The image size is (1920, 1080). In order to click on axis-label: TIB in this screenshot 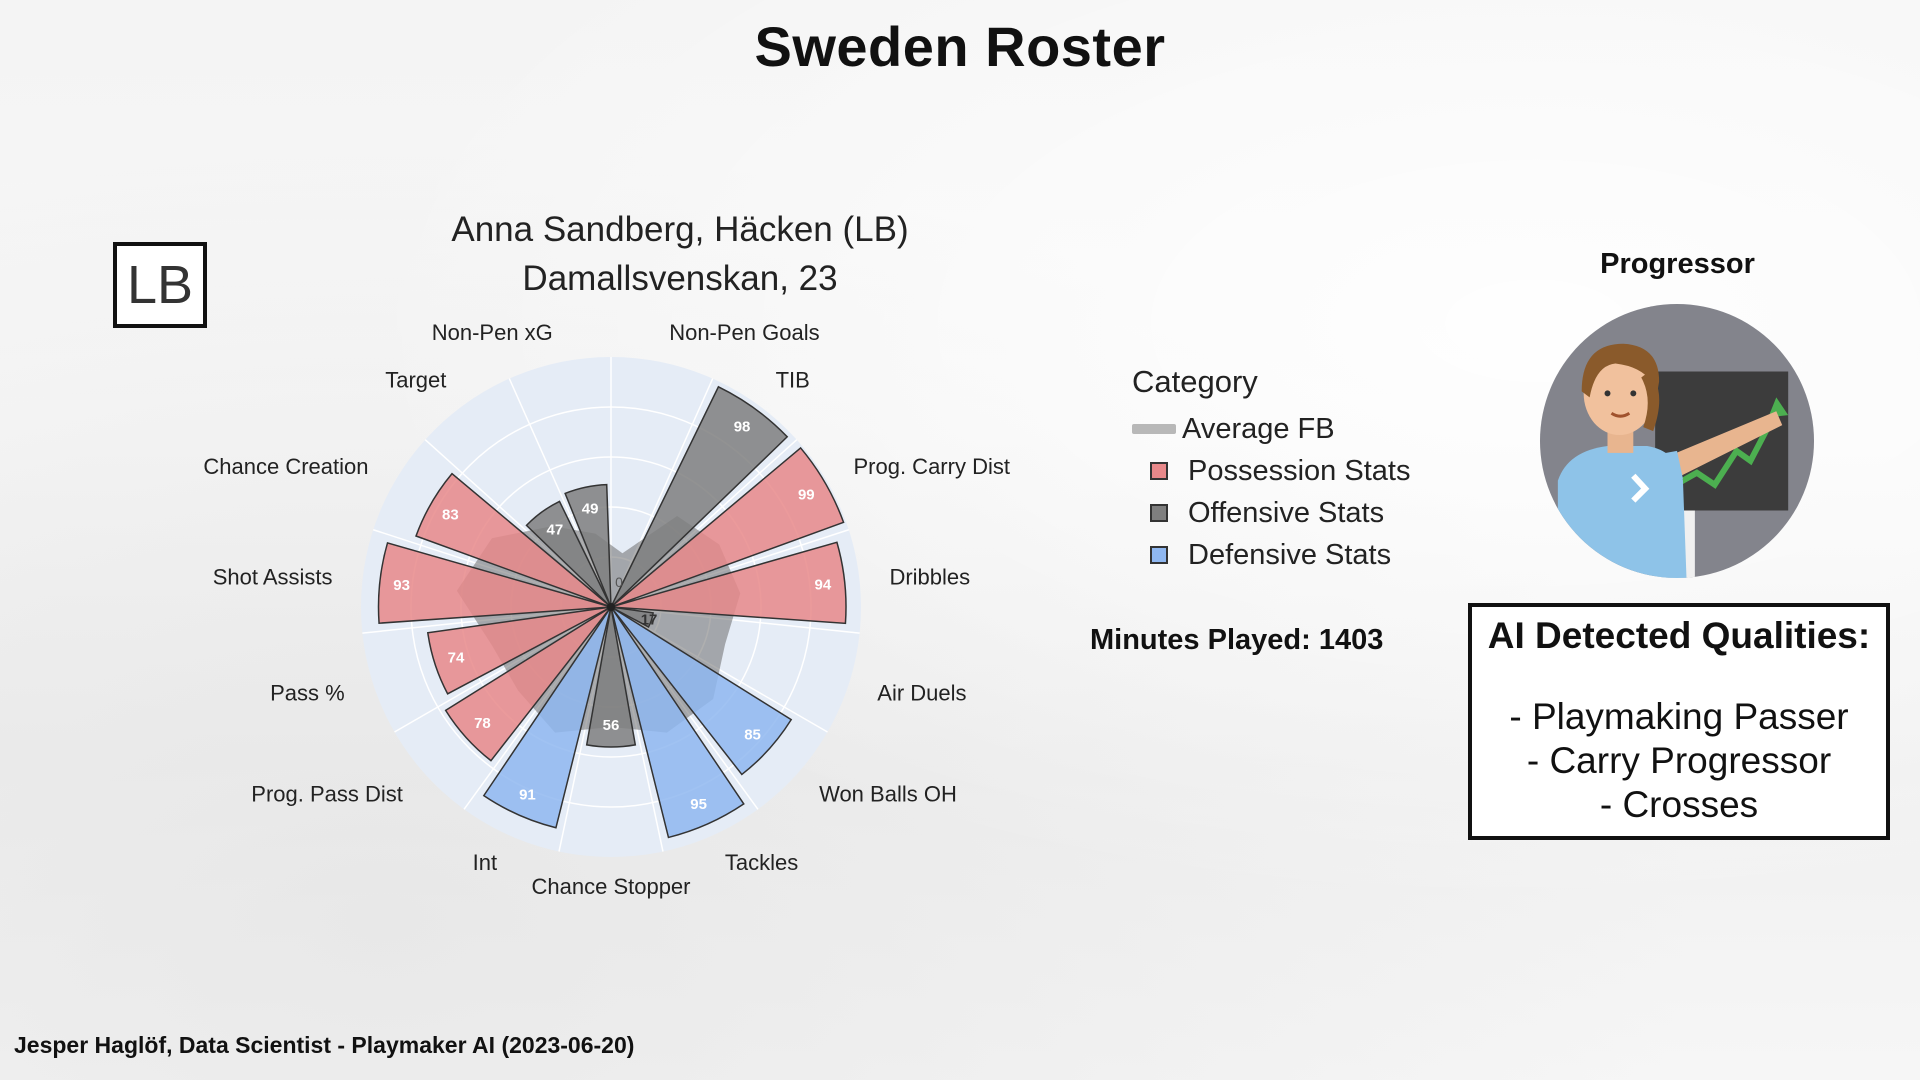, I will do `click(793, 379)`.